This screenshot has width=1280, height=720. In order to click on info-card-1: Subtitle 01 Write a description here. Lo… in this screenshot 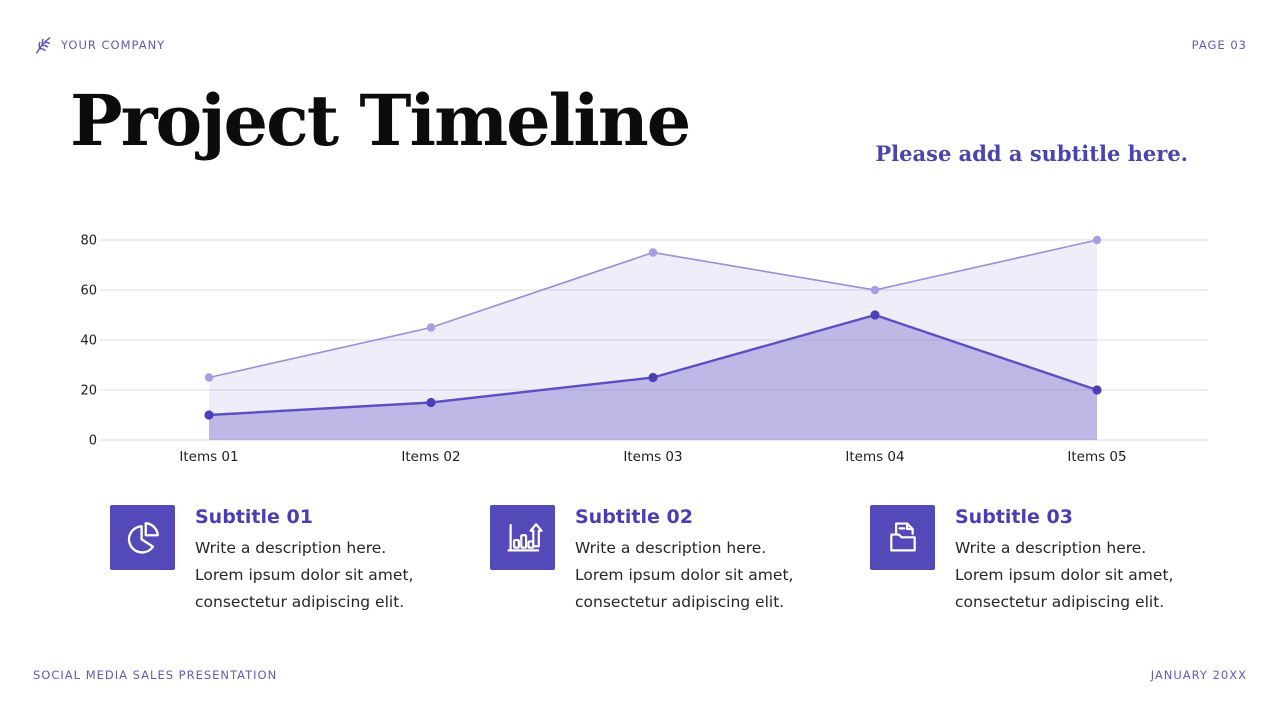, I will do `click(275, 560)`.